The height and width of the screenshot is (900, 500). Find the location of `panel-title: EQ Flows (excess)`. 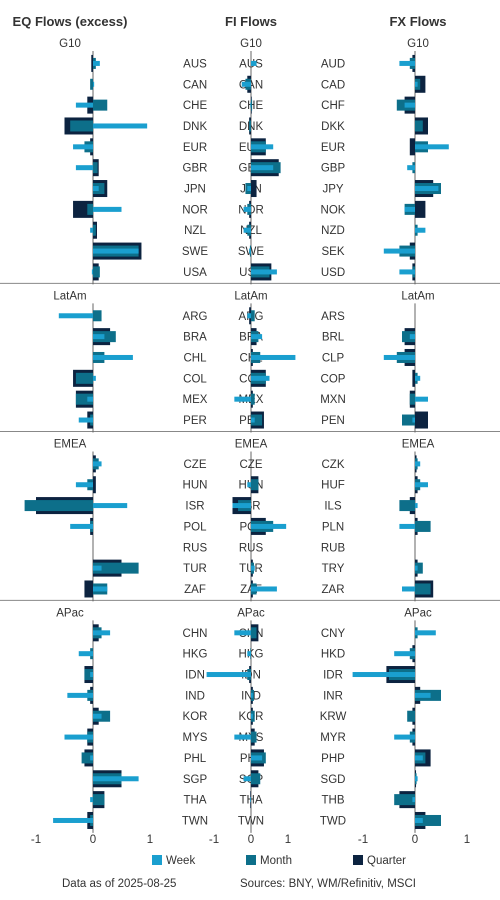

panel-title: EQ Flows (excess) is located at coordinates (70, 21).